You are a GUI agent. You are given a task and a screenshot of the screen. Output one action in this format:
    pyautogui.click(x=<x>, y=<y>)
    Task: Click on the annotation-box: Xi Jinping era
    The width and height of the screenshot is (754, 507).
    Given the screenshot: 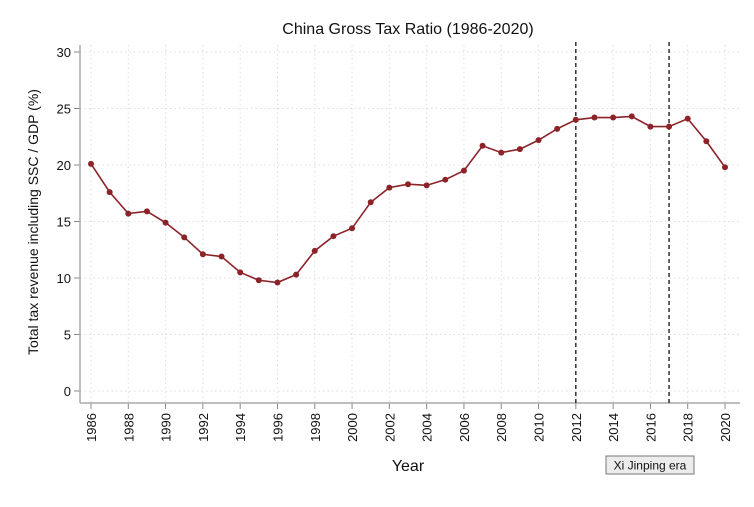 What is the action you would take?
    pyautogui.click(x=650, y=465)
    